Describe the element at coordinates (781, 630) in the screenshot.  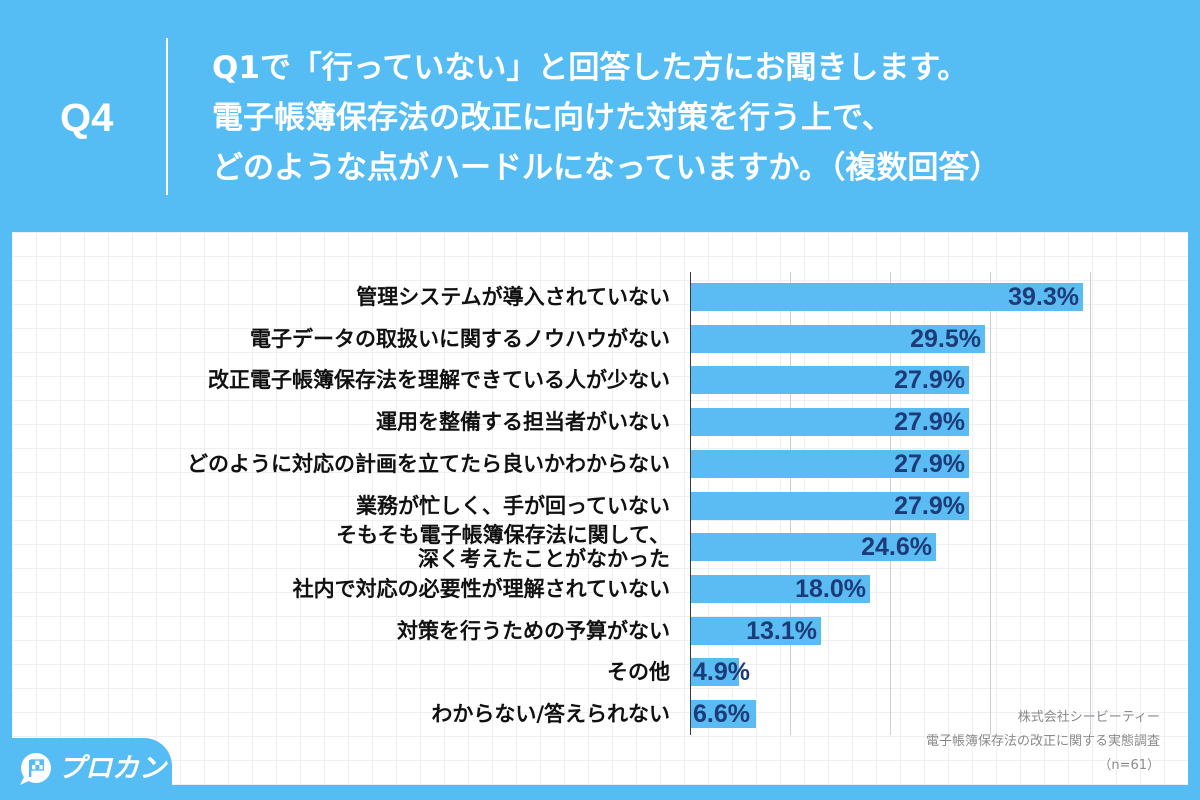
I see `data-label: 13.1%` at that location.